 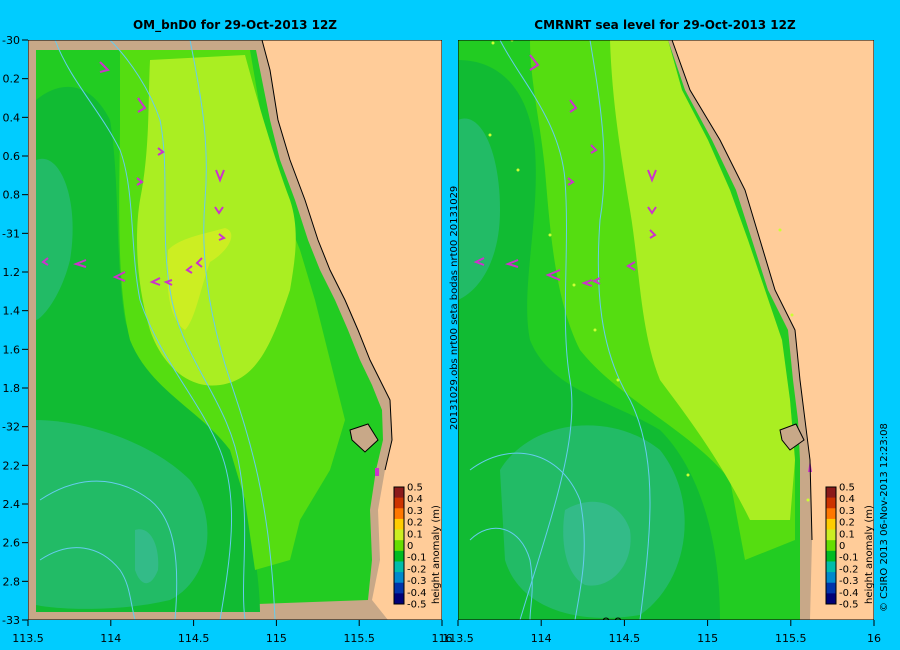 I want to click on left-x-axis-ticks: 113.5 114 114.5 115 115.5 116, so click(x=232, y=632).